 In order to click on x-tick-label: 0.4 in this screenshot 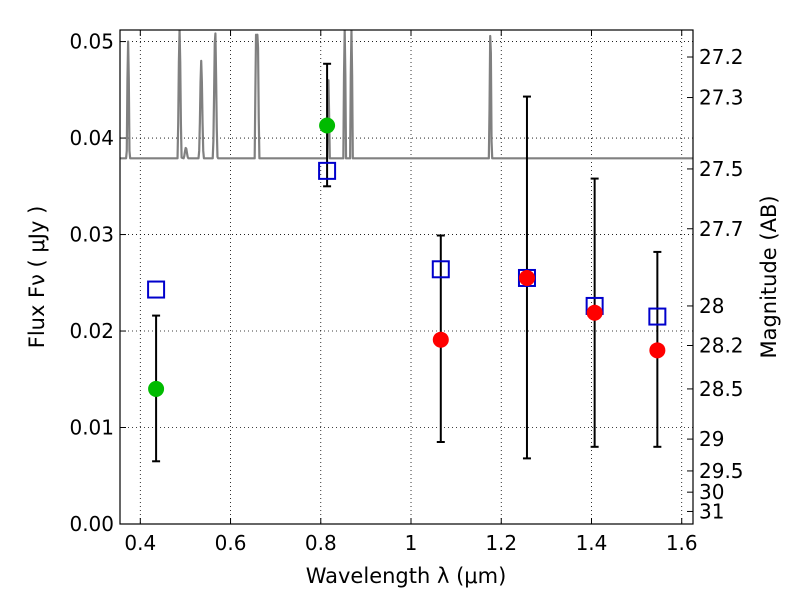, I will do `click(140, 543)`.